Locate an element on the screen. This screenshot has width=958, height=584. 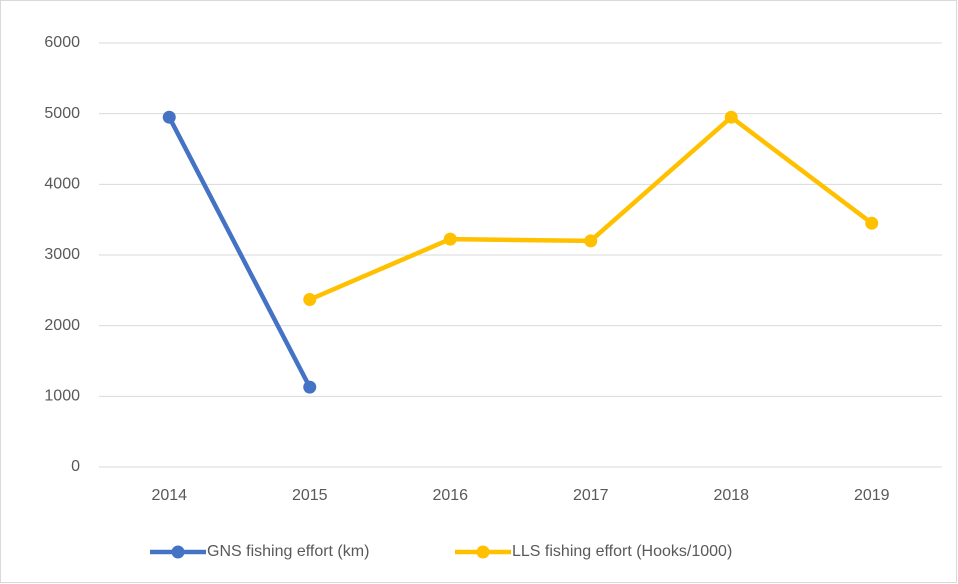
x-tick-label: 2018 is located at coordinates (731, 495).